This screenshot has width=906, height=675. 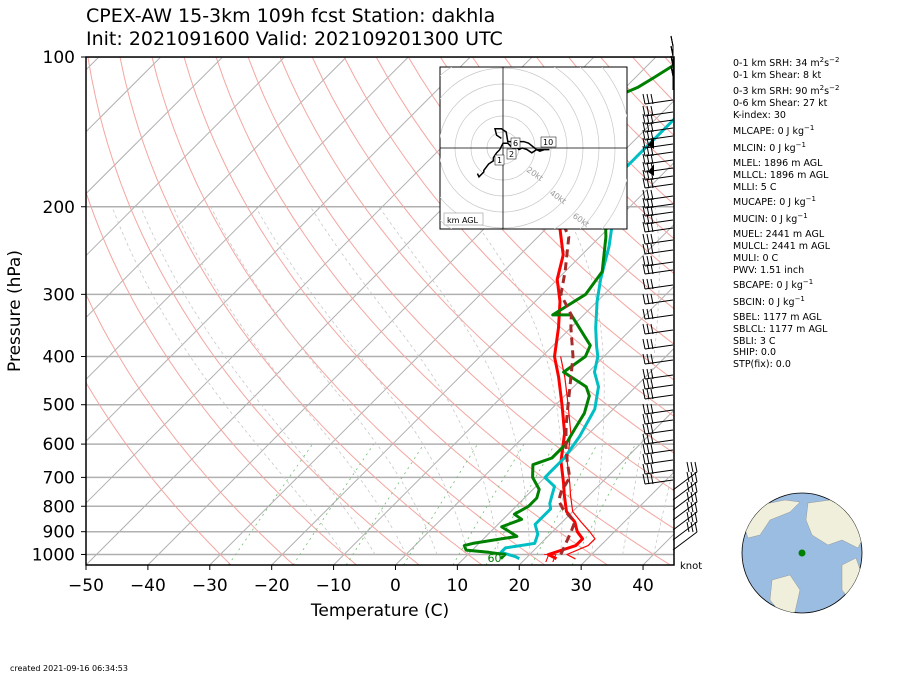 I want to click on y-tick-label: 200, so click(x=59, y=208).